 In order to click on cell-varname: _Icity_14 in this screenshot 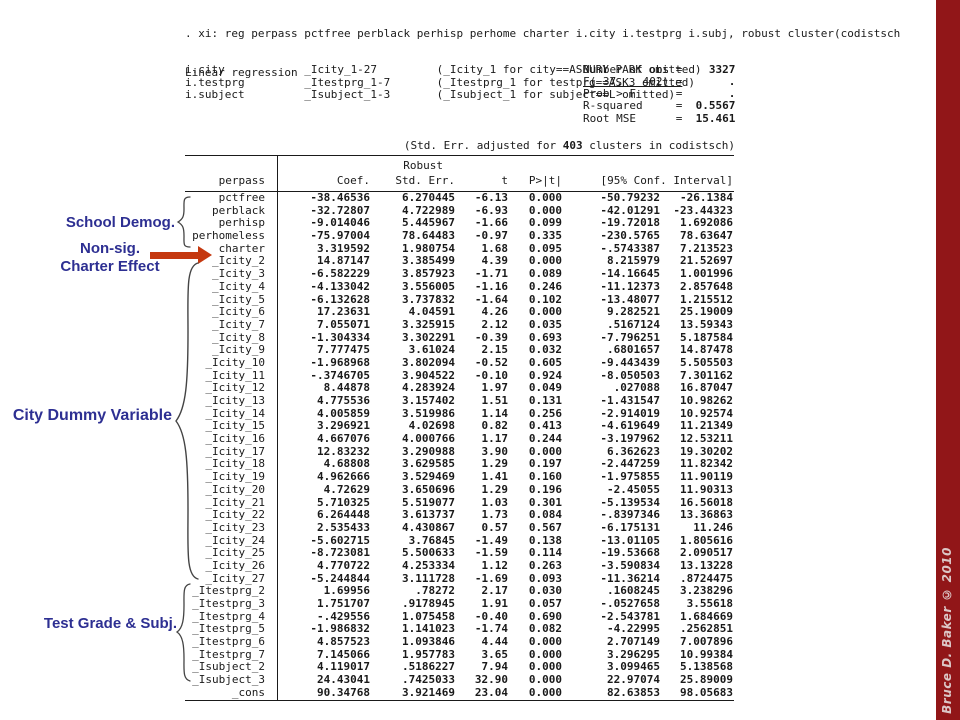, I will do `click(235, 413)`.